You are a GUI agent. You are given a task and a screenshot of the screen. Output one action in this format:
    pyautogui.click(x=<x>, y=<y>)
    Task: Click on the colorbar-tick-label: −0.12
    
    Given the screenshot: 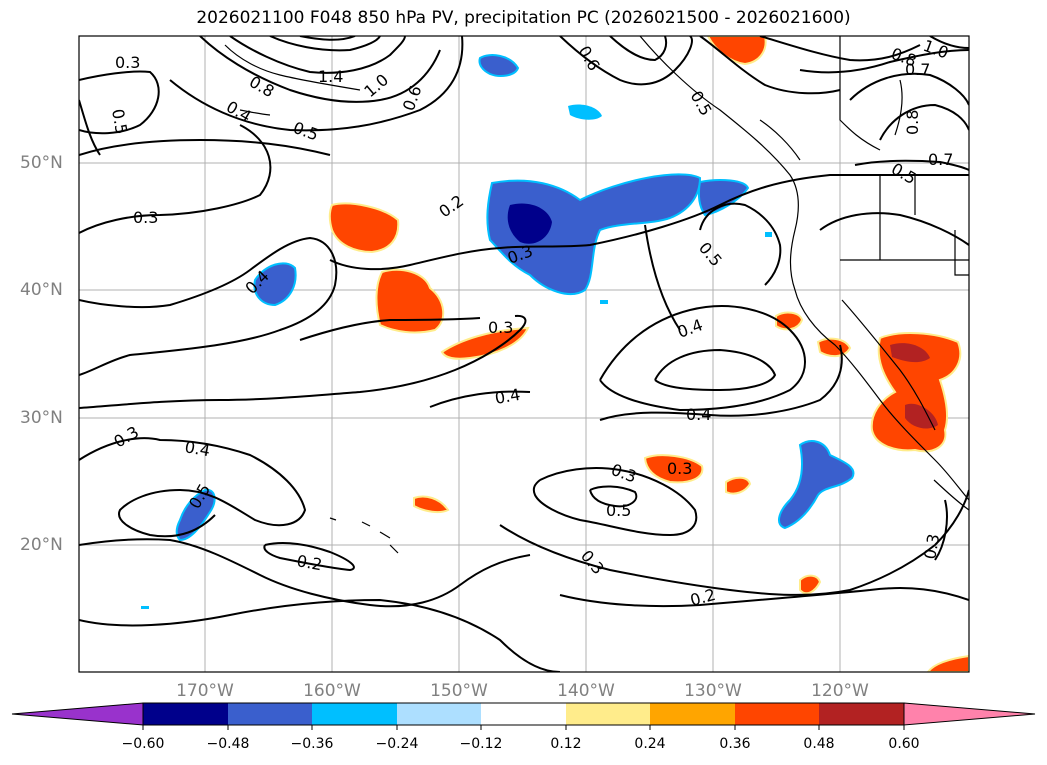 What is the action you would take?
    pyautogui.click(x=481, y=744)
    